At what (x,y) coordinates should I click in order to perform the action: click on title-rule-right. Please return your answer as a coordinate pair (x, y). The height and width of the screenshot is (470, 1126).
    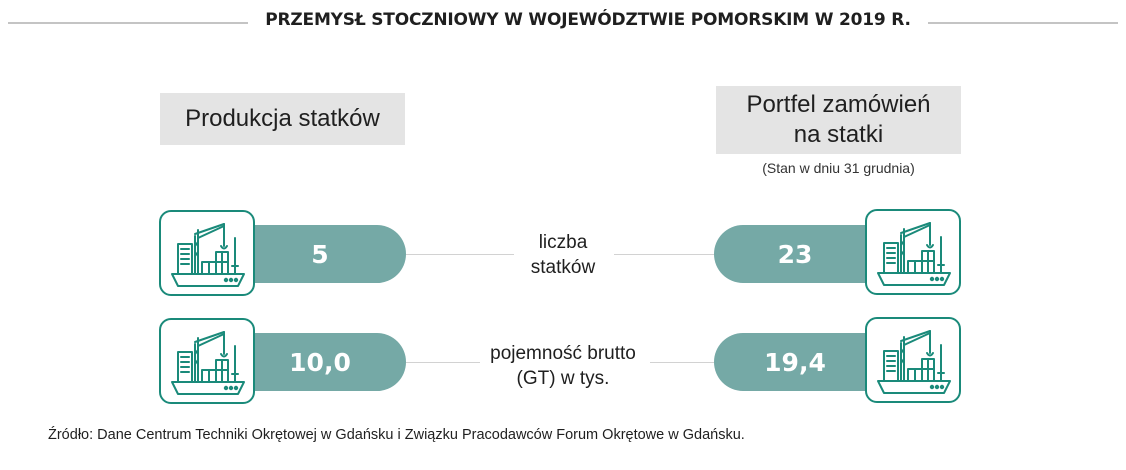
    Looking at the image, I should click on (1023, 23).